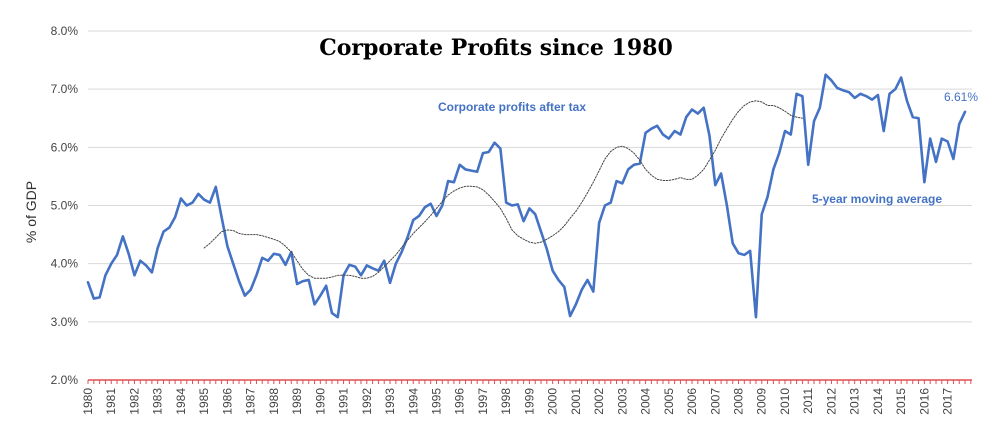 The width and height of the screenshot is (1000, 445). I want to click on x-tick-label: 2001, so click(576, 401).